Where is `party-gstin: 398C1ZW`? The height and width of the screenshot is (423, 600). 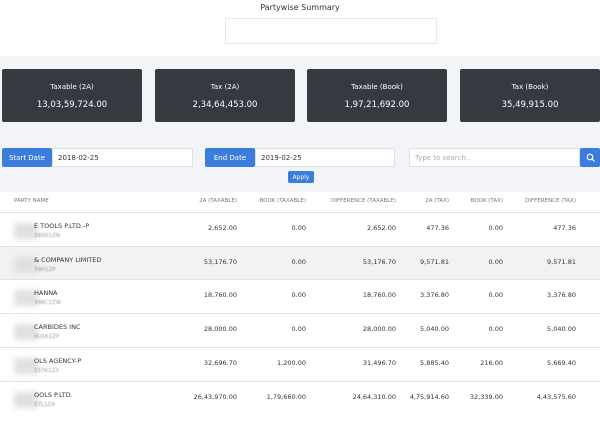
party-gstin: 398C1ZW is located at coordinates (48, 303).